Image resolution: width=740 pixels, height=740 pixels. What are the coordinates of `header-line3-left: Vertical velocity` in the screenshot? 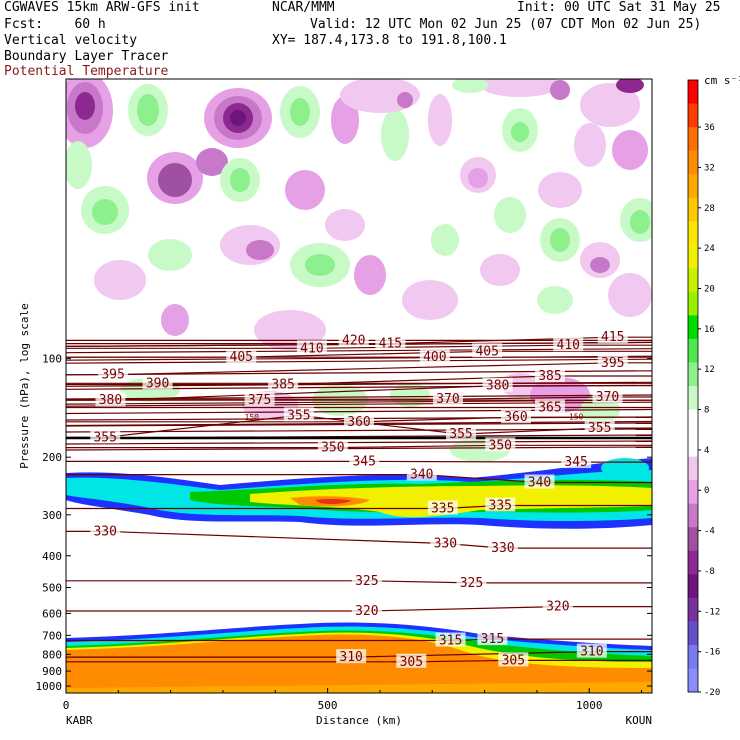 It's located at (71, 40).